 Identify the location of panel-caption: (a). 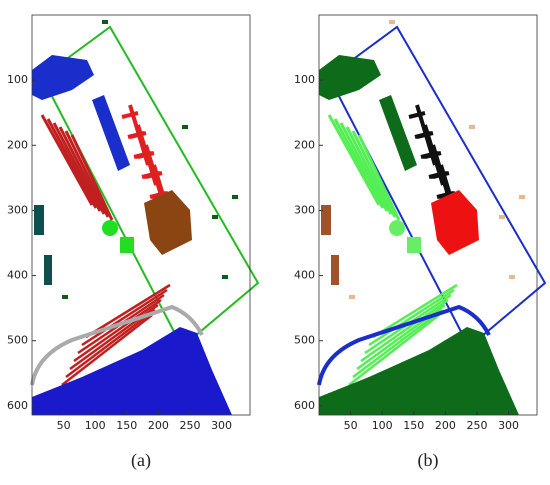
(141, 460).